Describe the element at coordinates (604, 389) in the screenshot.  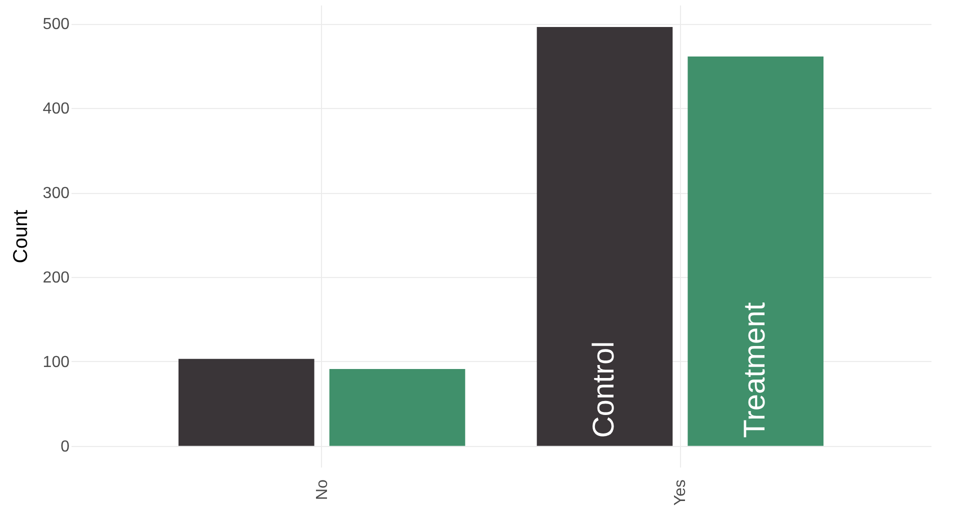
I see `series-label: Control` at that location.